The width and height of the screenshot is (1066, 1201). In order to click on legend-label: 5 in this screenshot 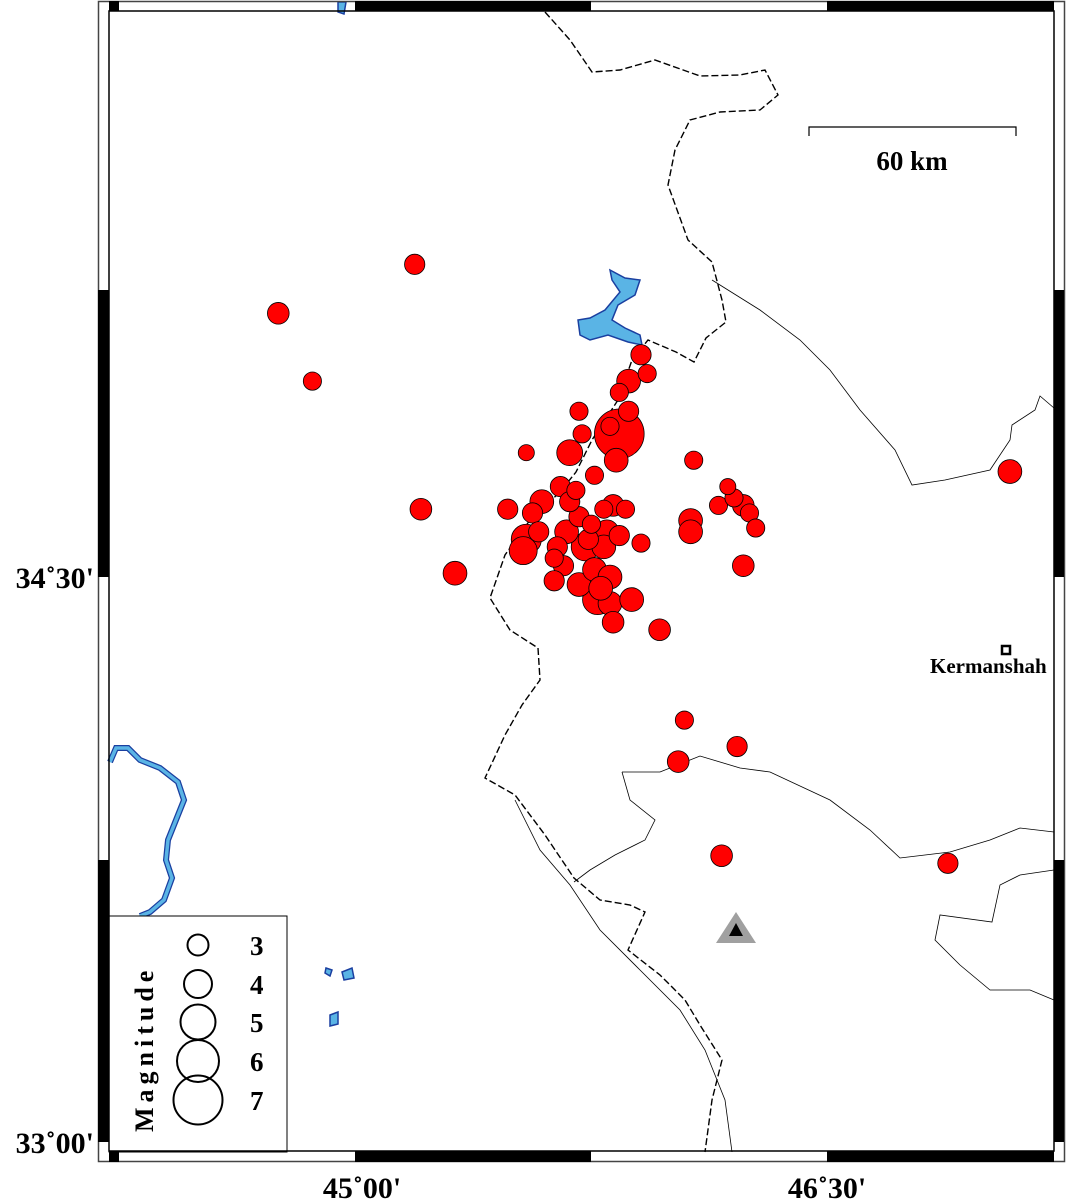, I will do `click(257, 1023)`.